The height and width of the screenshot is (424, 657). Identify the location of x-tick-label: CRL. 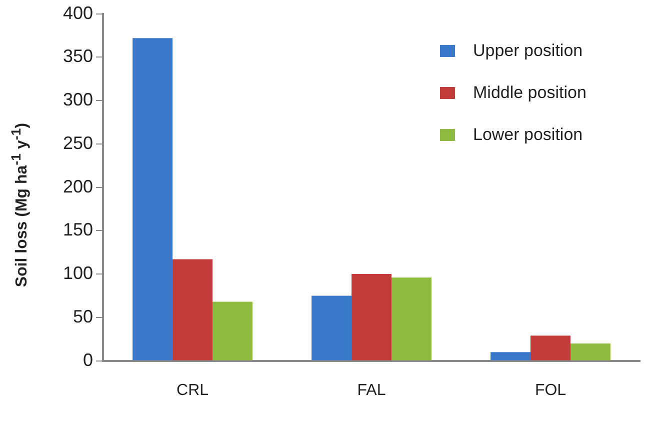
(192, 390).